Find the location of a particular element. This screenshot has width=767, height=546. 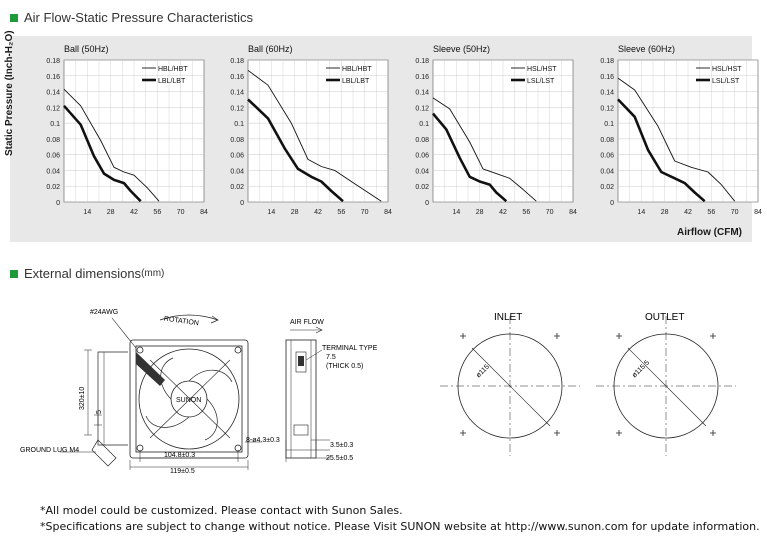

brand-label: SUNON is located at coordinates (188, 400).